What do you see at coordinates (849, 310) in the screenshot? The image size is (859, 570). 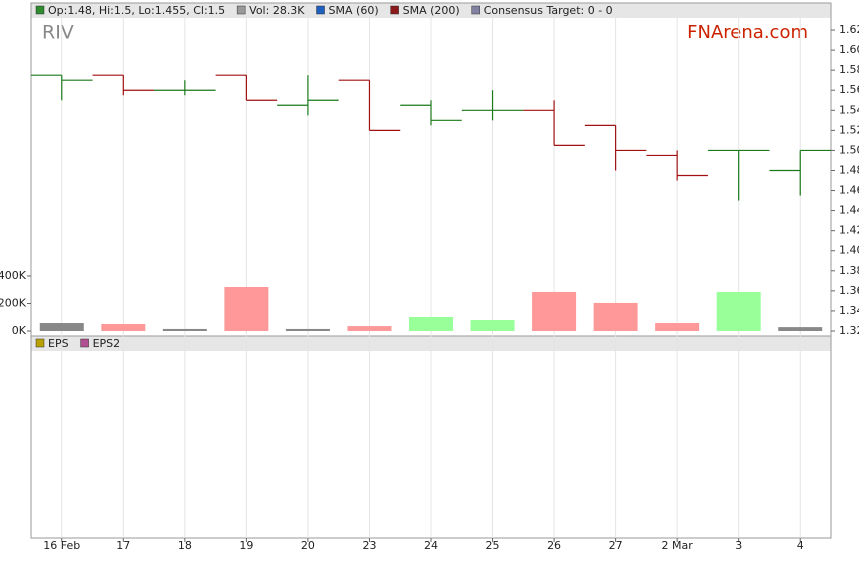 I see `y-tick-label: 1.34` at bounding box center [849, 310].